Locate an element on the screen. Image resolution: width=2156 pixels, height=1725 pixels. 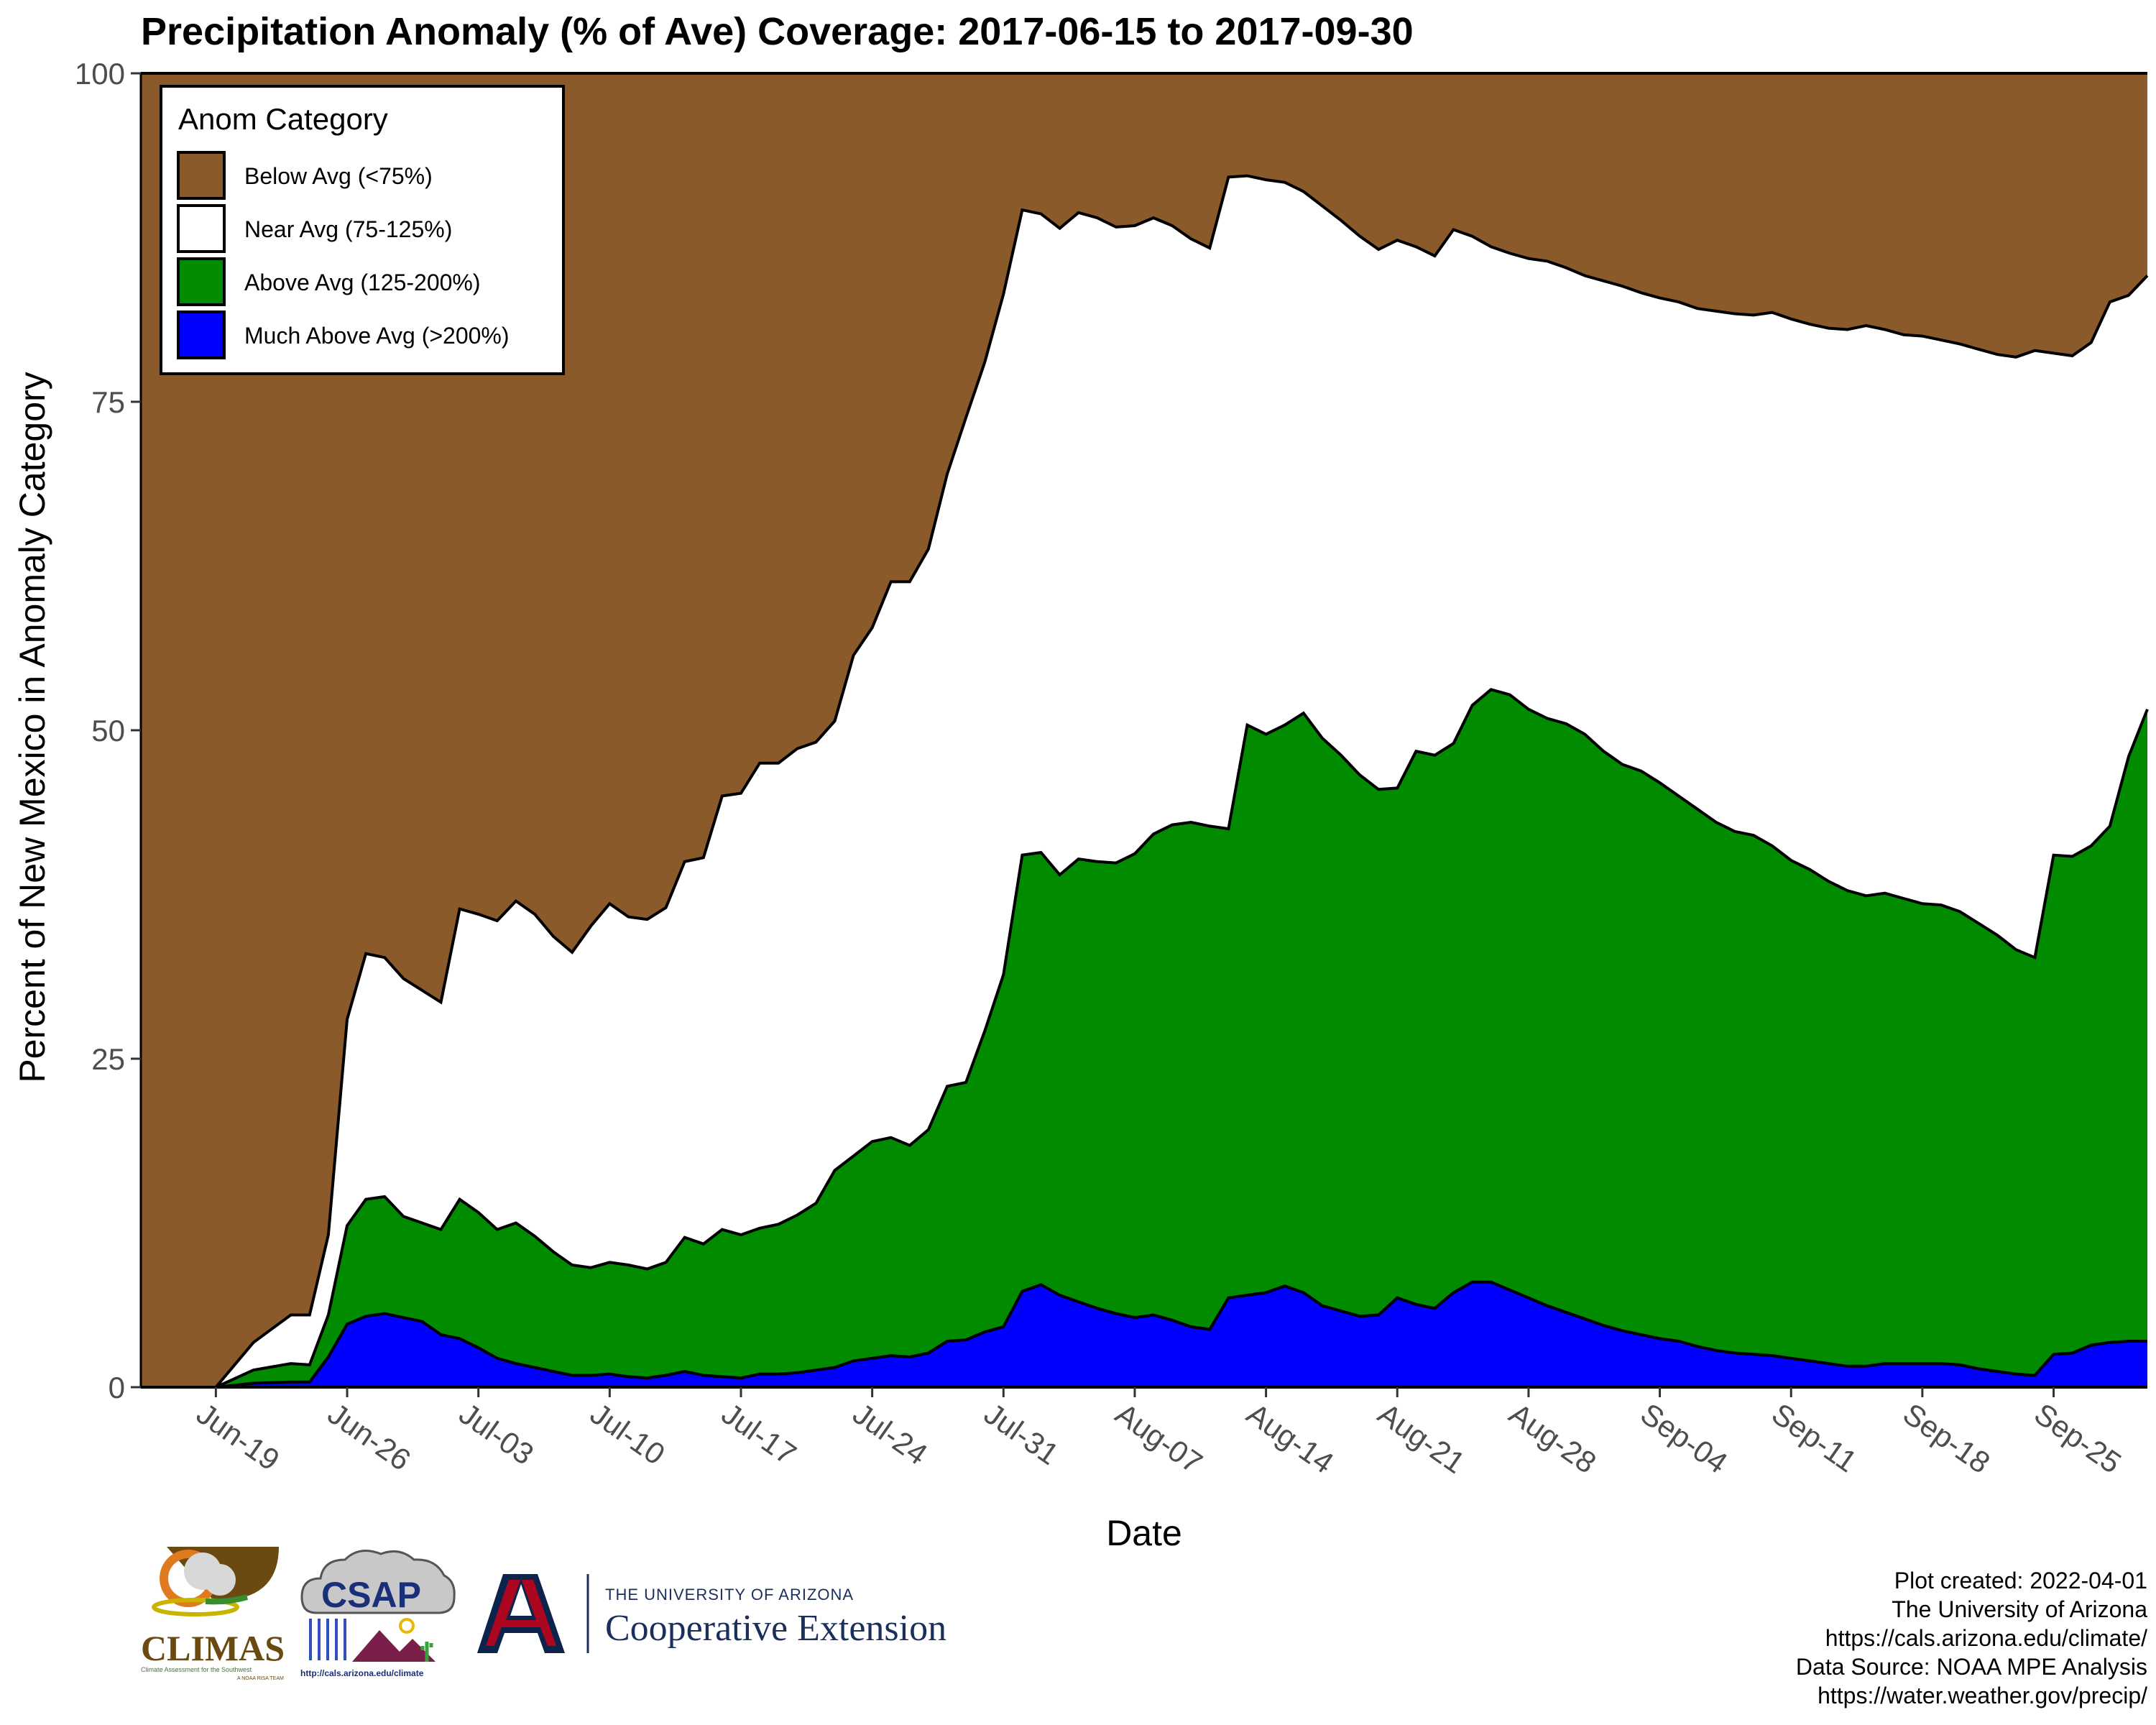
credit-line: https://water.weather.gov/precip/ is located at coordinates (1983, 1695).